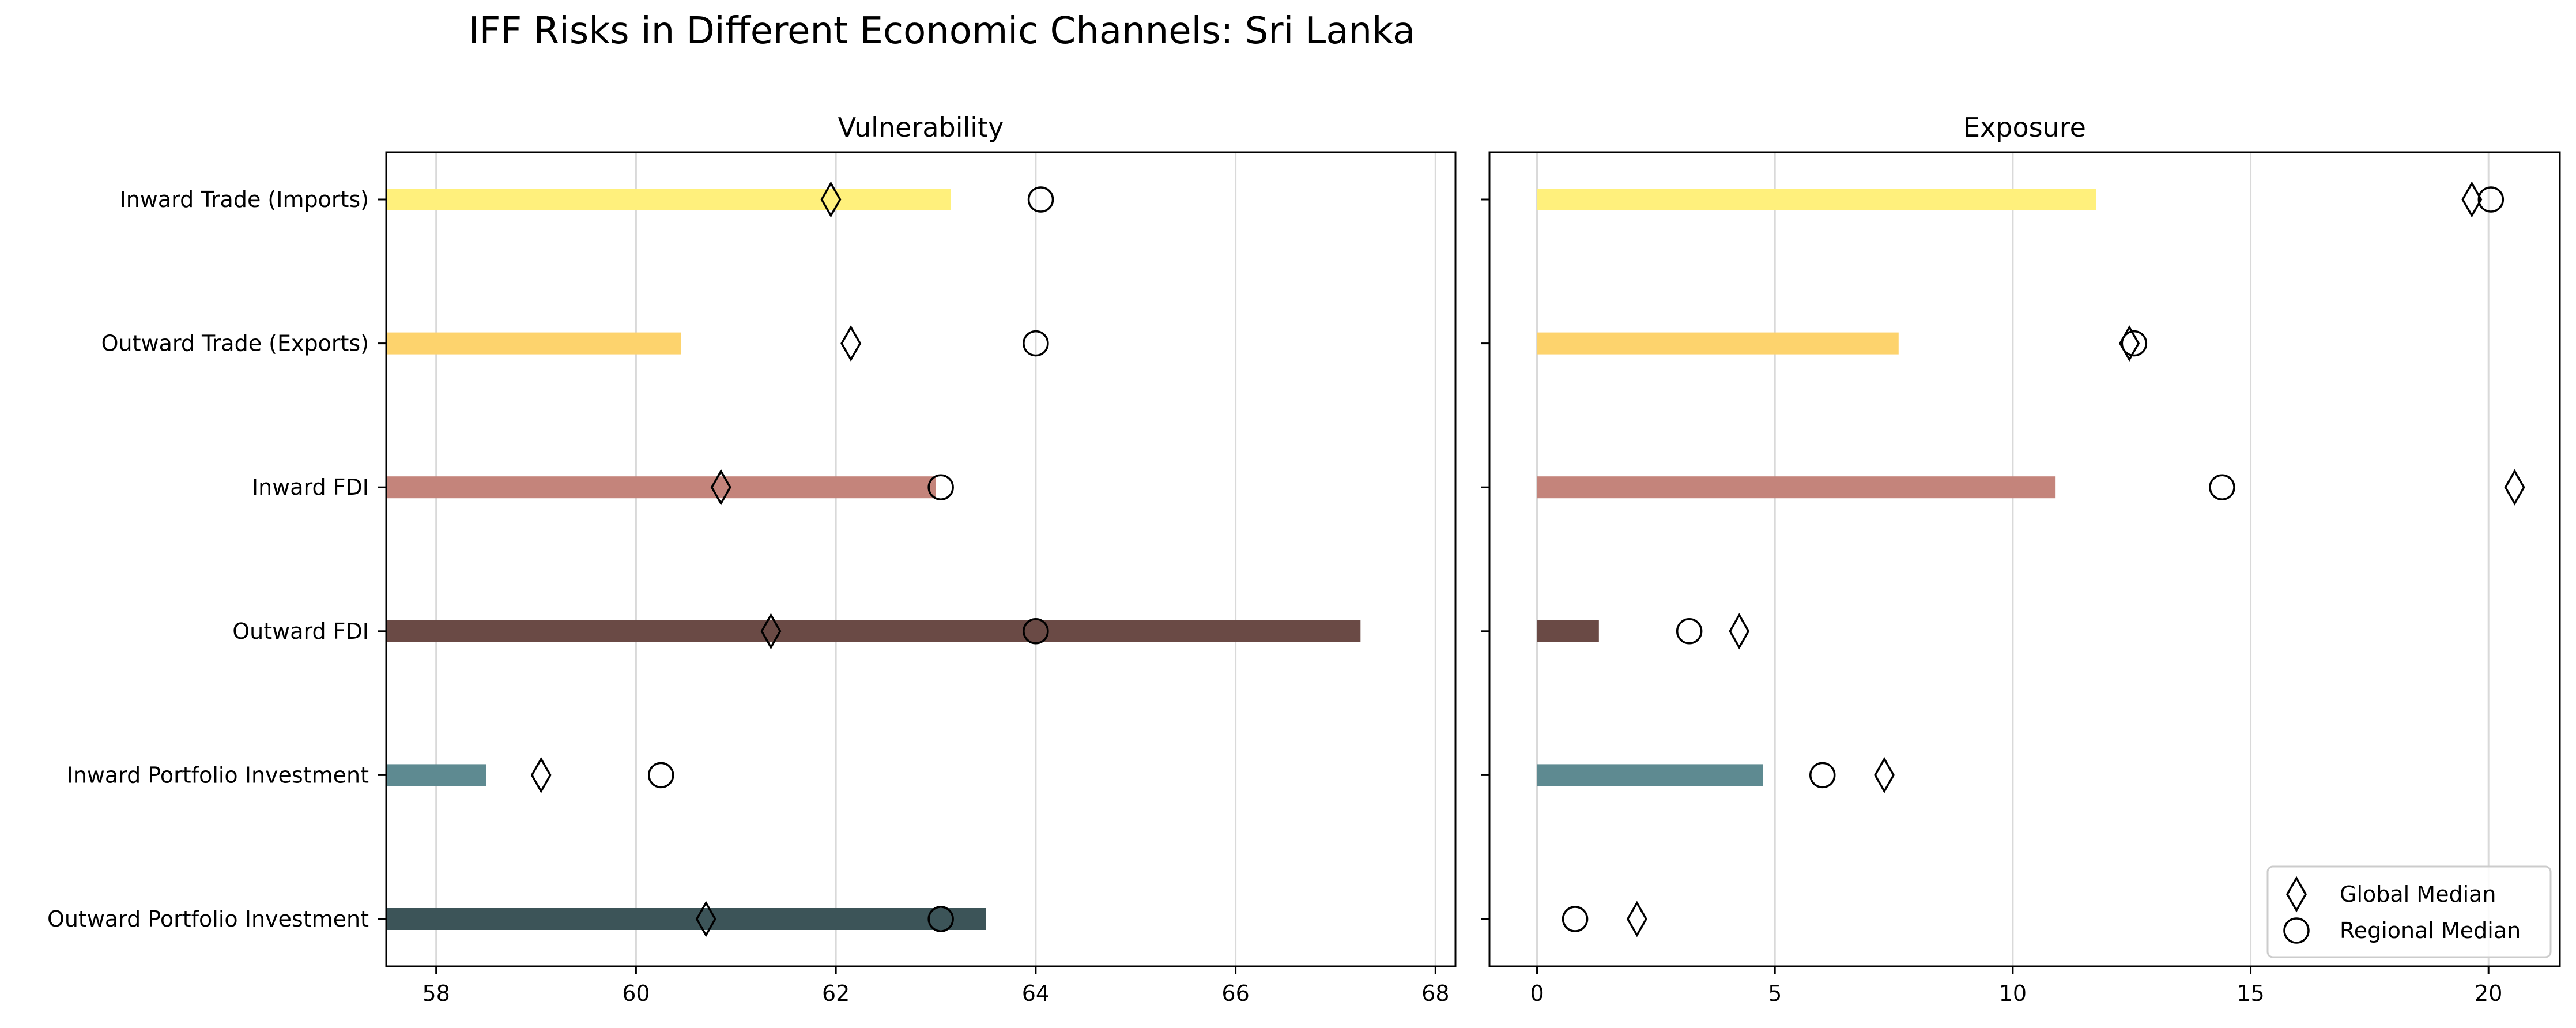 This screenshot has height=1028, width=2576. I want to click on legend-frame, so click(2409, 911).